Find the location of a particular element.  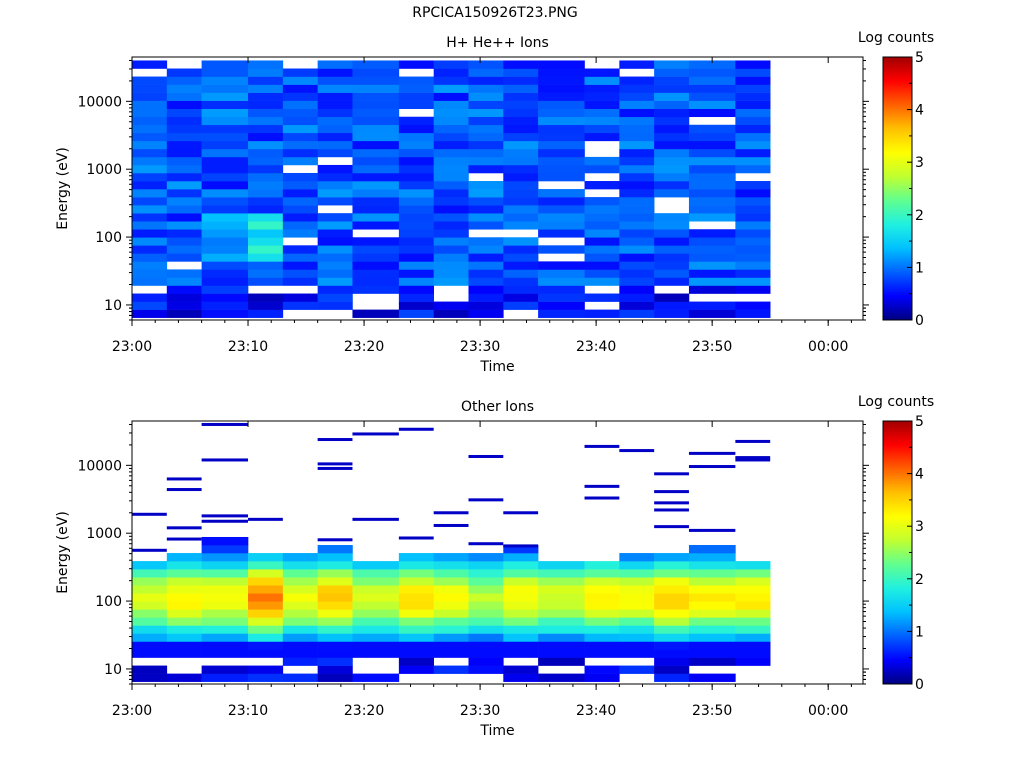

x-tick-label: 23:40 is located at coordinates (596, 347).